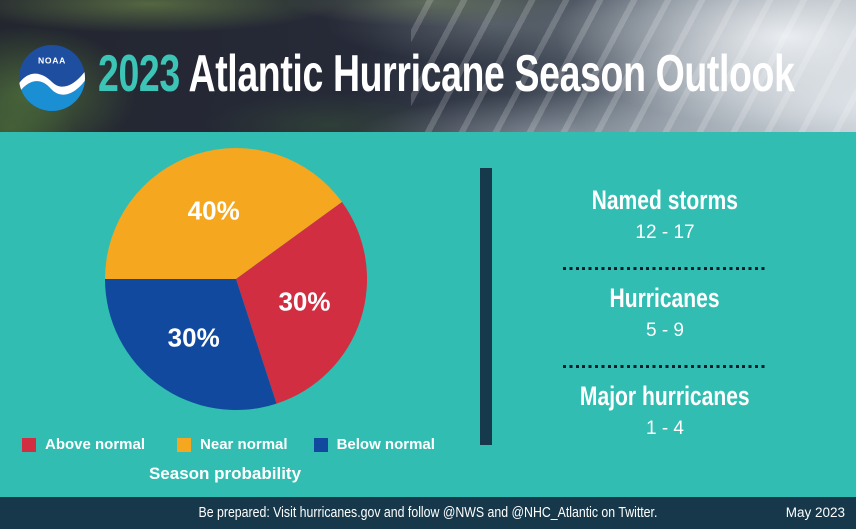  What do you see at coordinates (665, 232) in the screenshot?
I see `outlook-section-range: 12 - 17` at bounding box center [665, 232].